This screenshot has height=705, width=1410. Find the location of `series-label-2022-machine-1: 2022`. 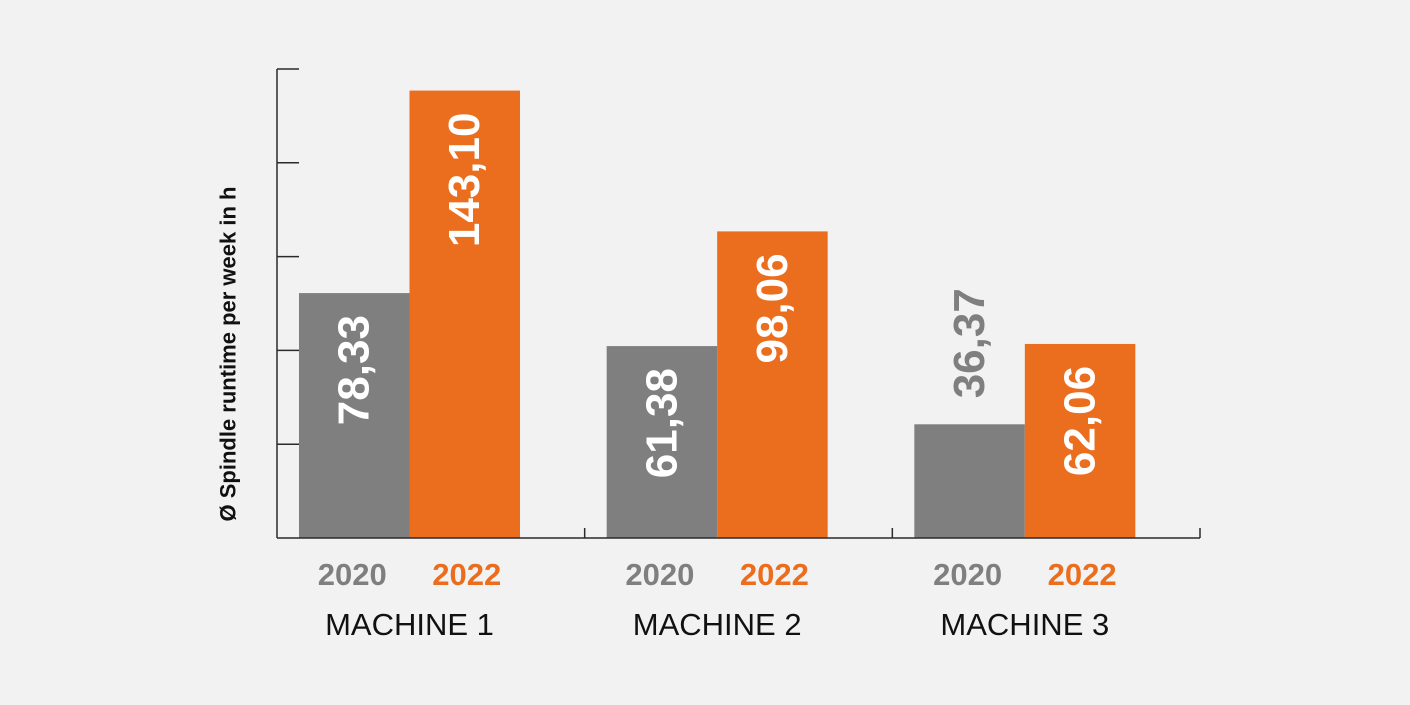

series-label-2022-machine-1: 2022 is located at coordinates (466, 574).